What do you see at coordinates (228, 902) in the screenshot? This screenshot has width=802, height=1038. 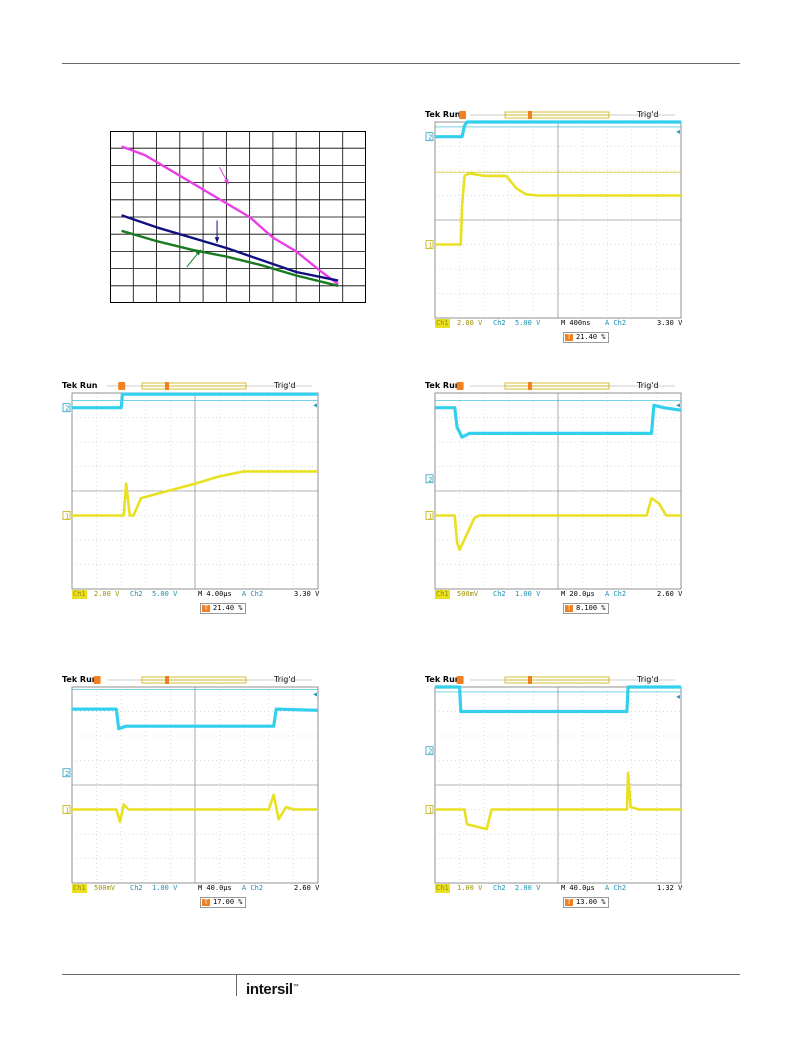 I see `trigger-position-value: 17.00 %` at bounding box center [228, 902].